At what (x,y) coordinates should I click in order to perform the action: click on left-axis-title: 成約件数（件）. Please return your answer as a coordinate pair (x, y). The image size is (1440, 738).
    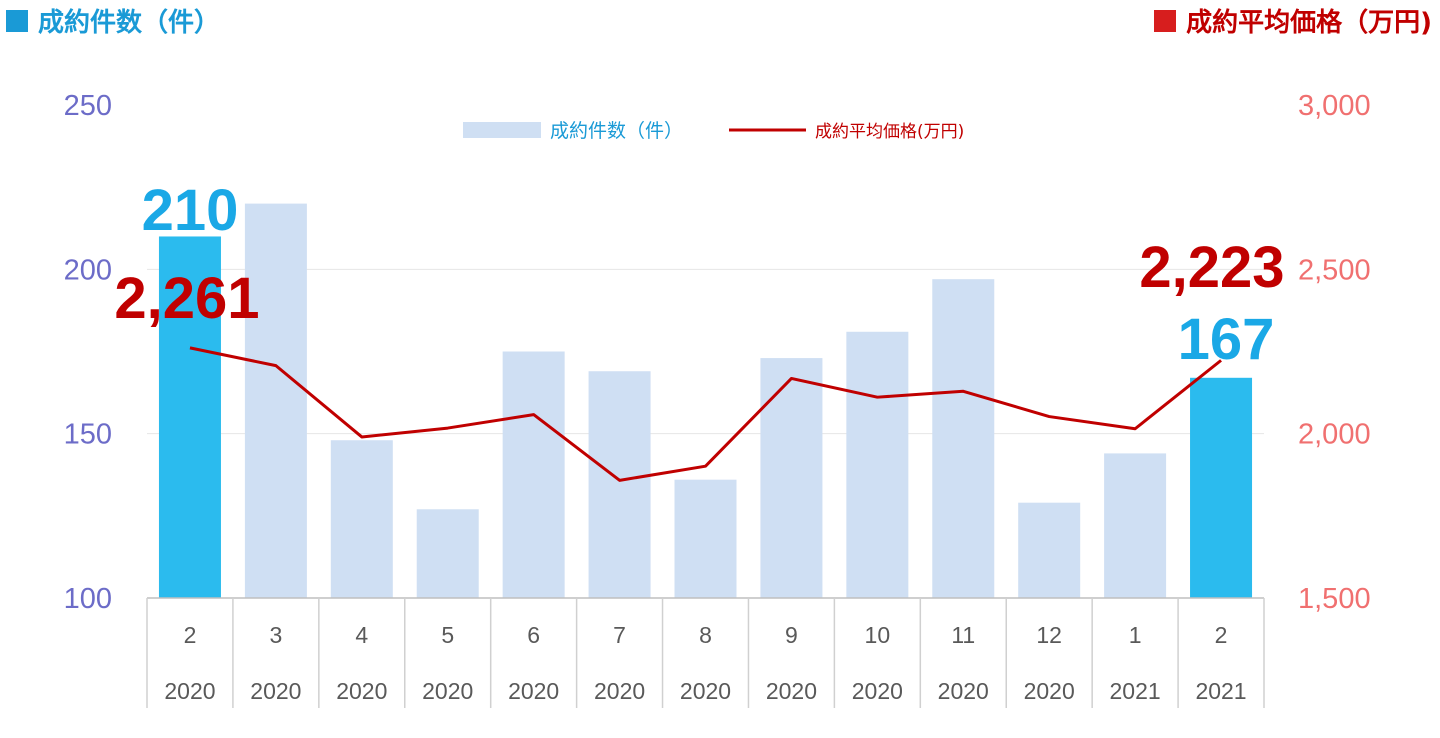
    Looking at the image, I should click on (113, 20).